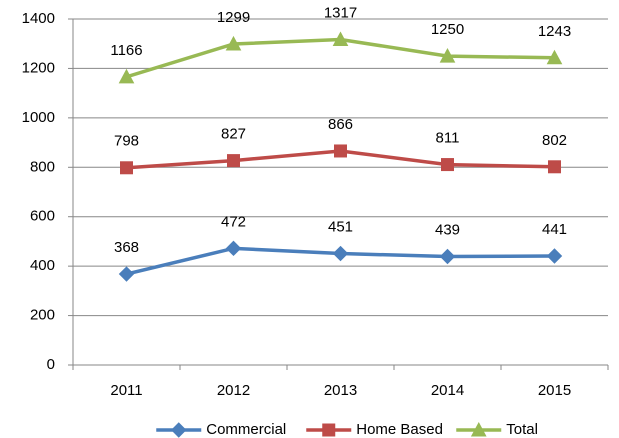  I want to click on y-tick-label: 800, so click(42, 166).